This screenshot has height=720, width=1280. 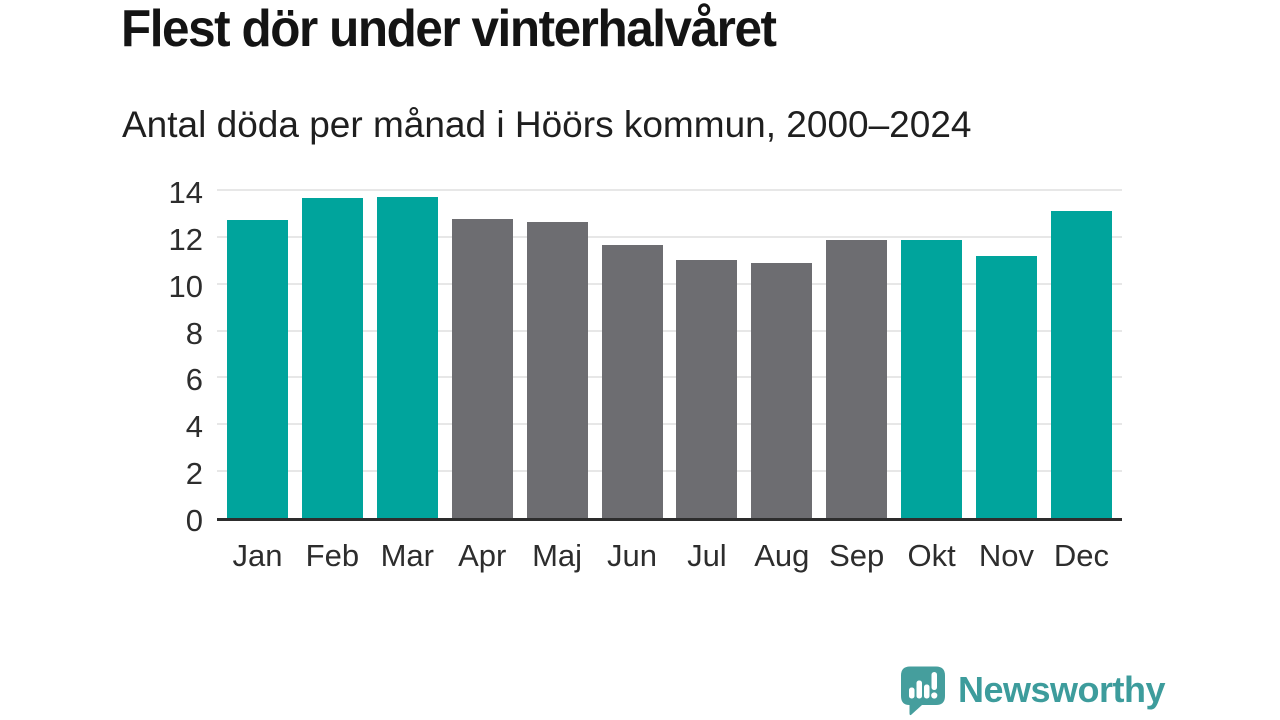 What do you see at coordinates (782, 555) in the screenshot?
I see `x-tick-label-aug: Aug` at bounding box center [782, 555].